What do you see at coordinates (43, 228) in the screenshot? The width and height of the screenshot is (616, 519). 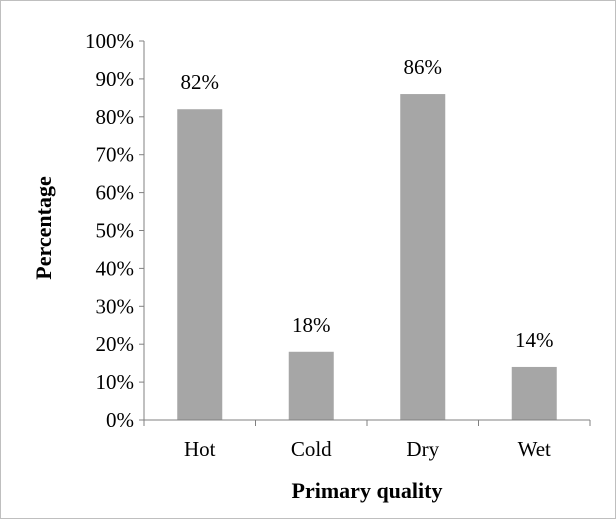 I see `y-axis-title: Percentage` at bounding box center [43, 228].